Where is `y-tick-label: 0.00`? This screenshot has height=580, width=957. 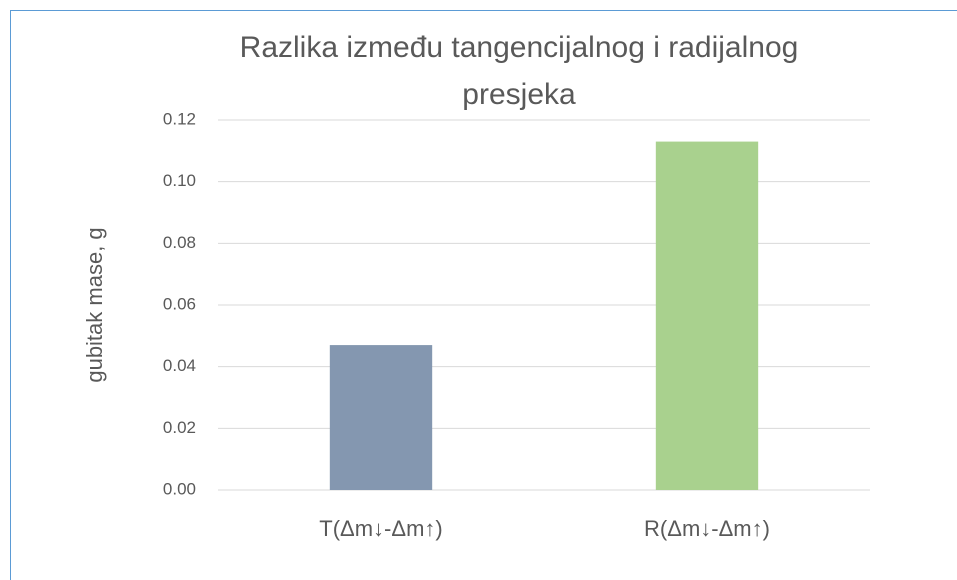 y-tick-label: 0.00 is located at coordinates (179, 488).